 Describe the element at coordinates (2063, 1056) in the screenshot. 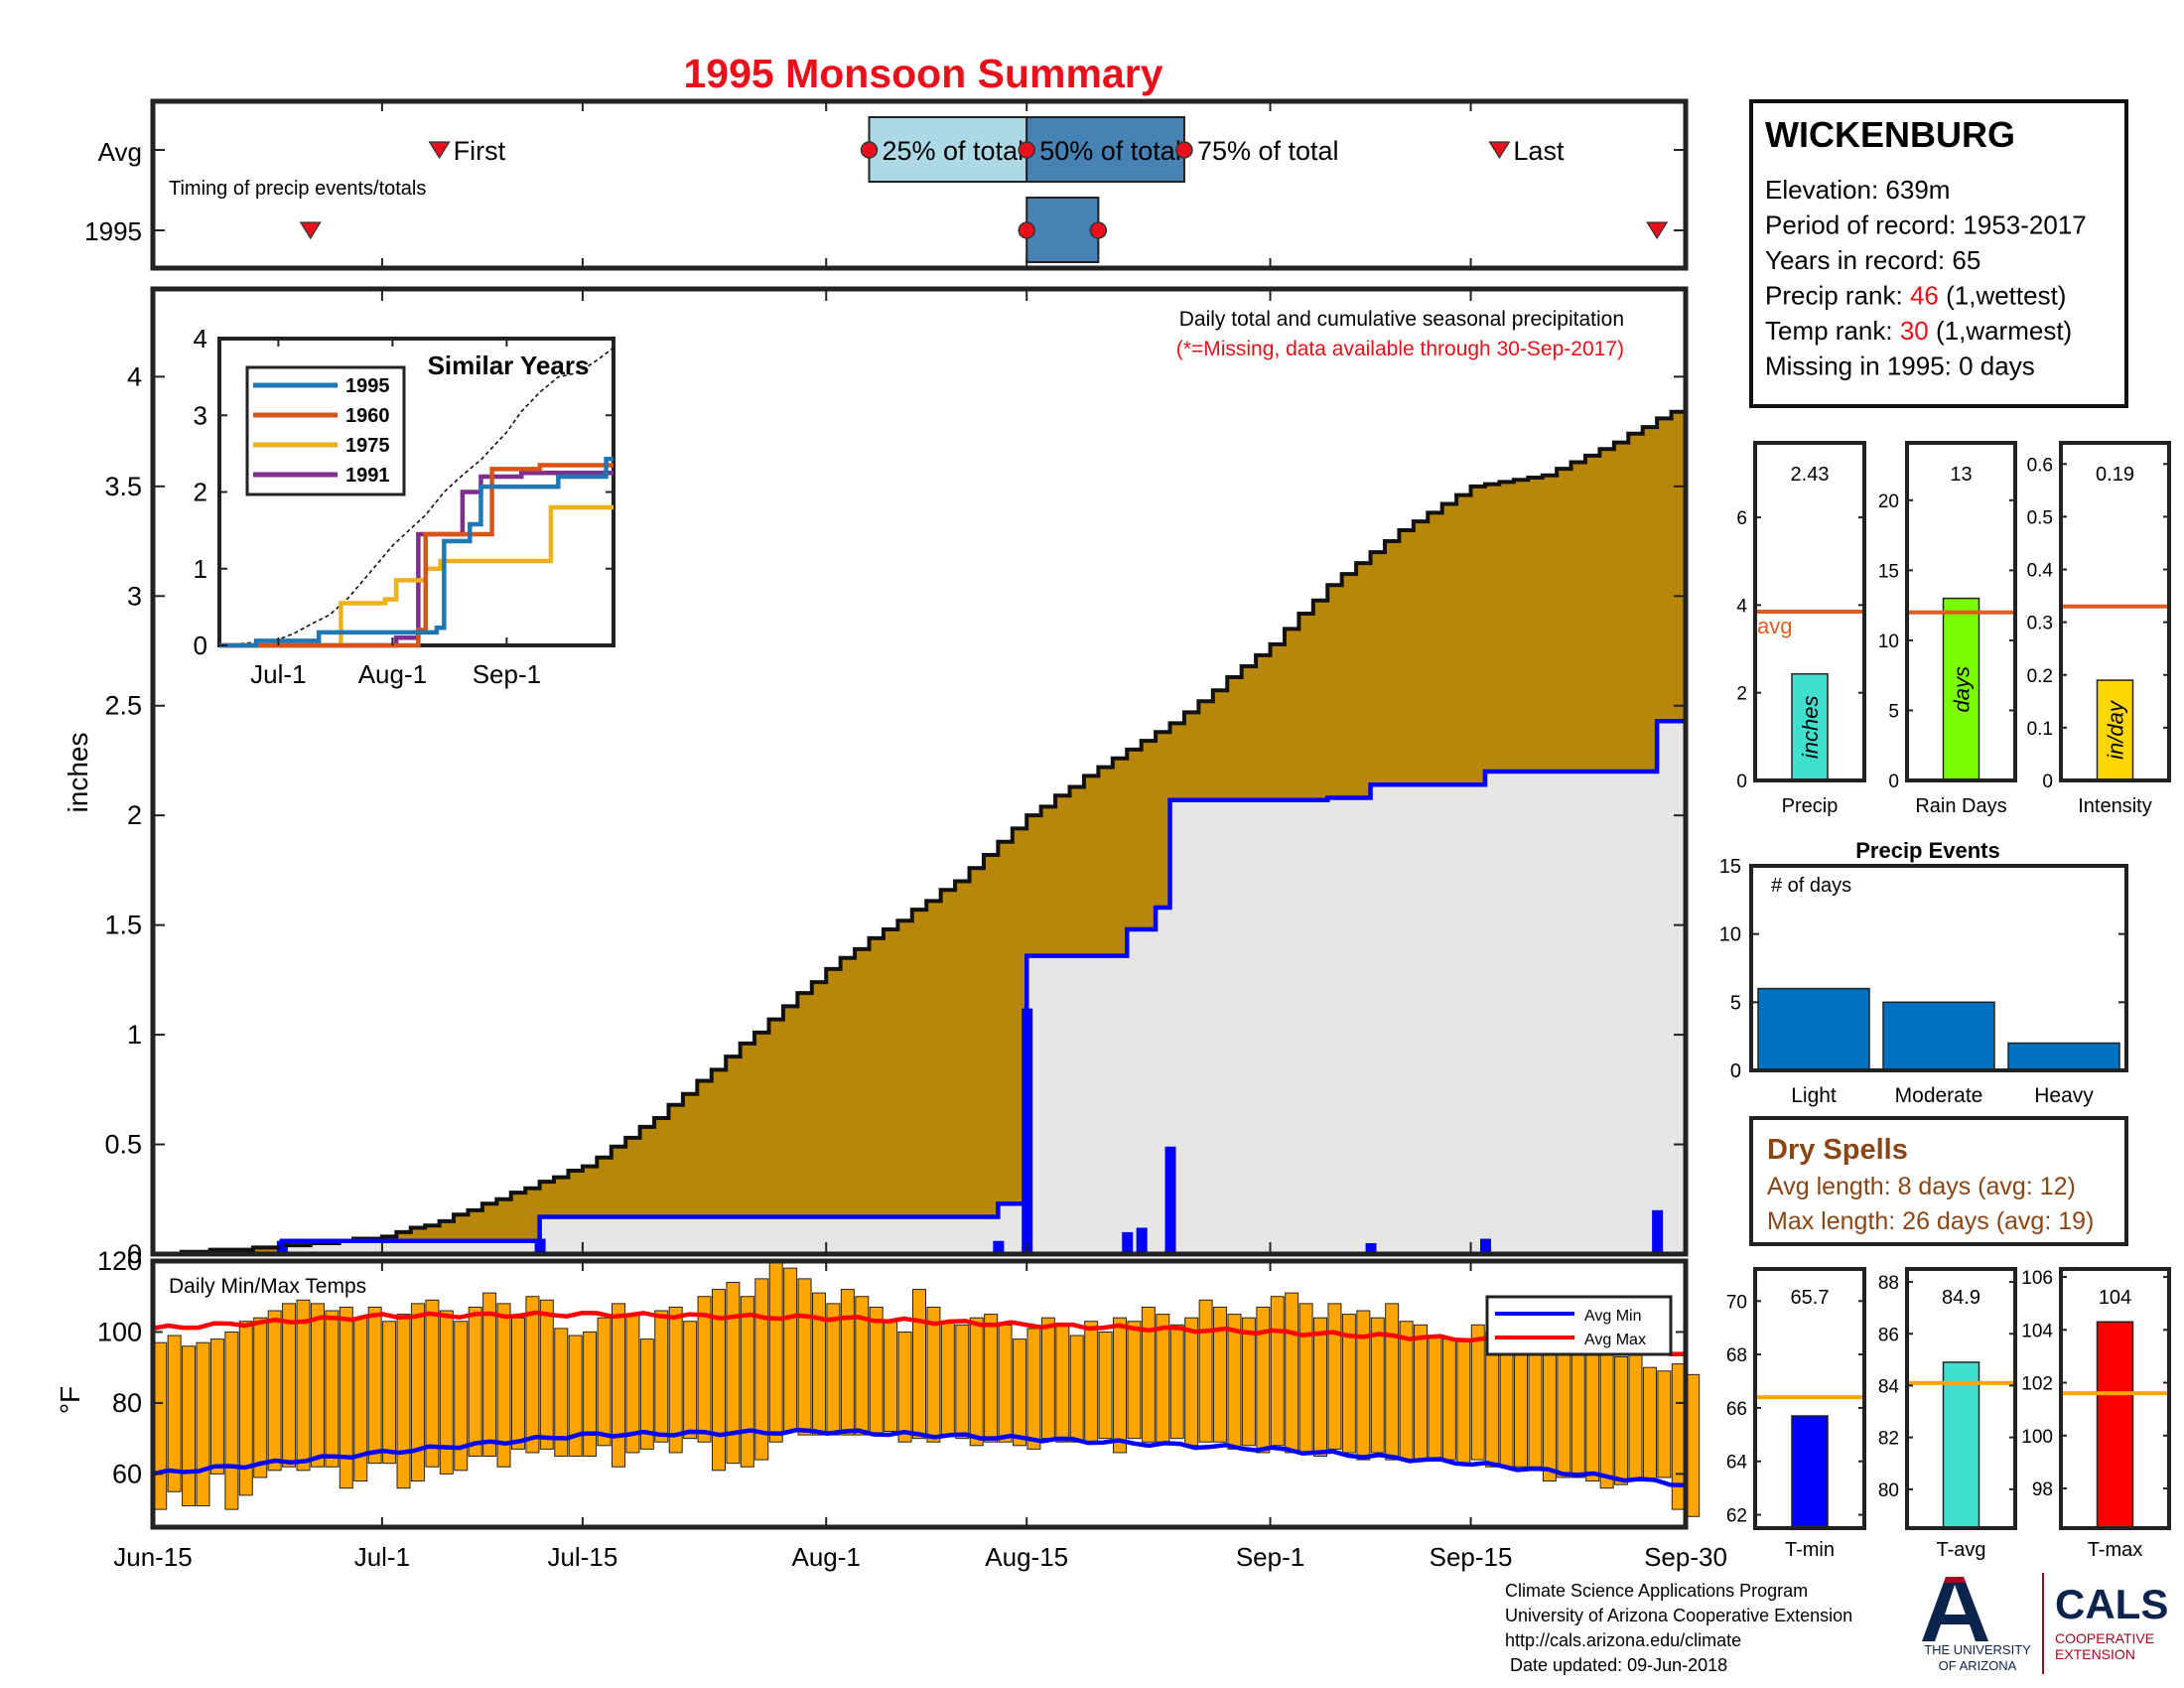

I see `events-bar-heavy` at that location.